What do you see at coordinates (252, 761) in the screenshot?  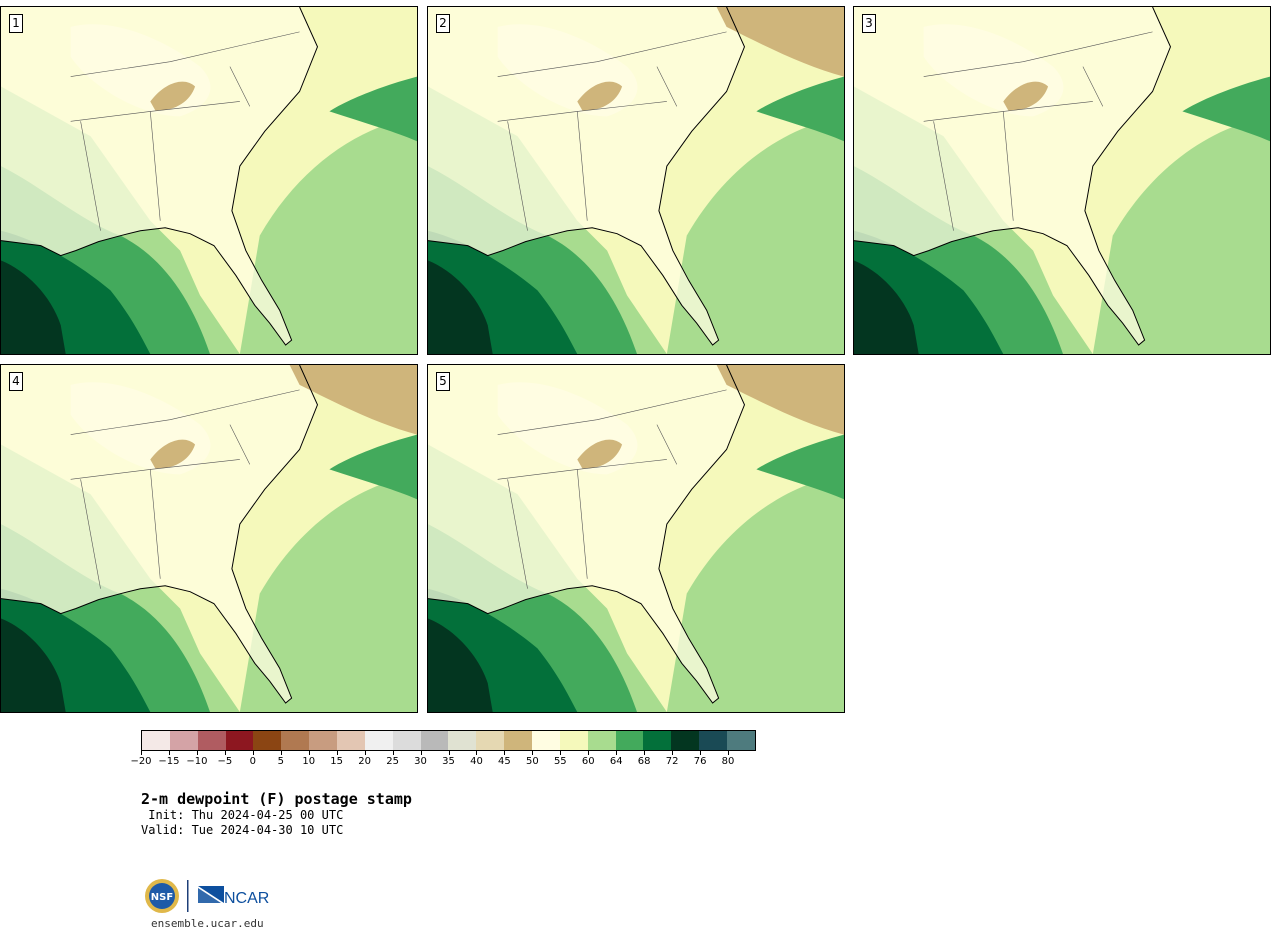 I see `colorbar-tick-label: 0` at bounding box center [252, 761].